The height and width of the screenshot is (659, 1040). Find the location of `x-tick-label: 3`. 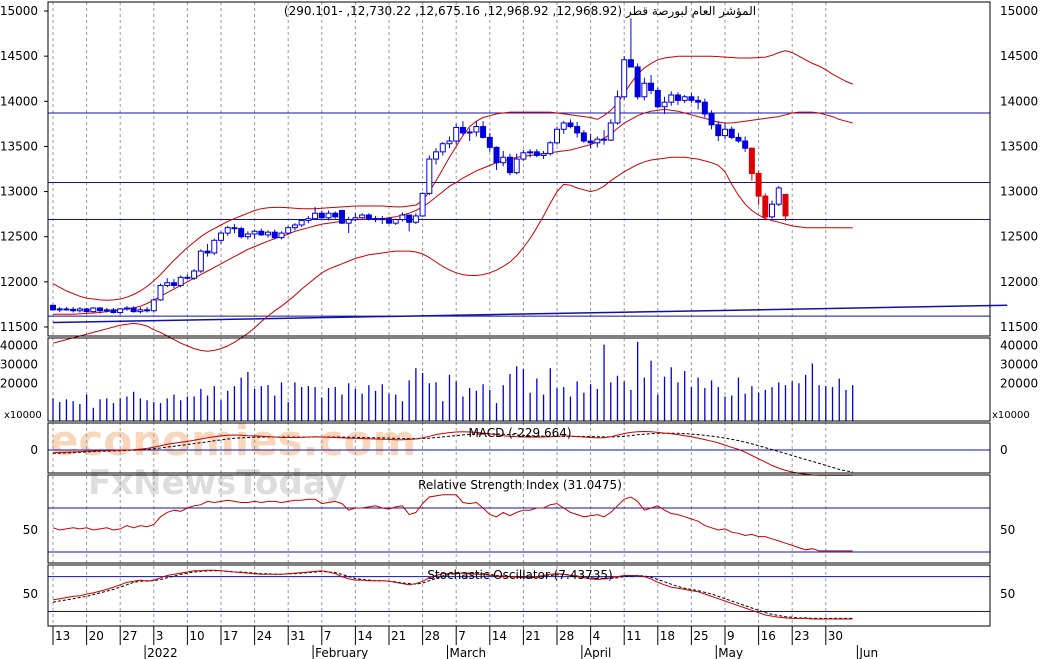

x-tick-label: 3 is located at coordinates (160, 636).